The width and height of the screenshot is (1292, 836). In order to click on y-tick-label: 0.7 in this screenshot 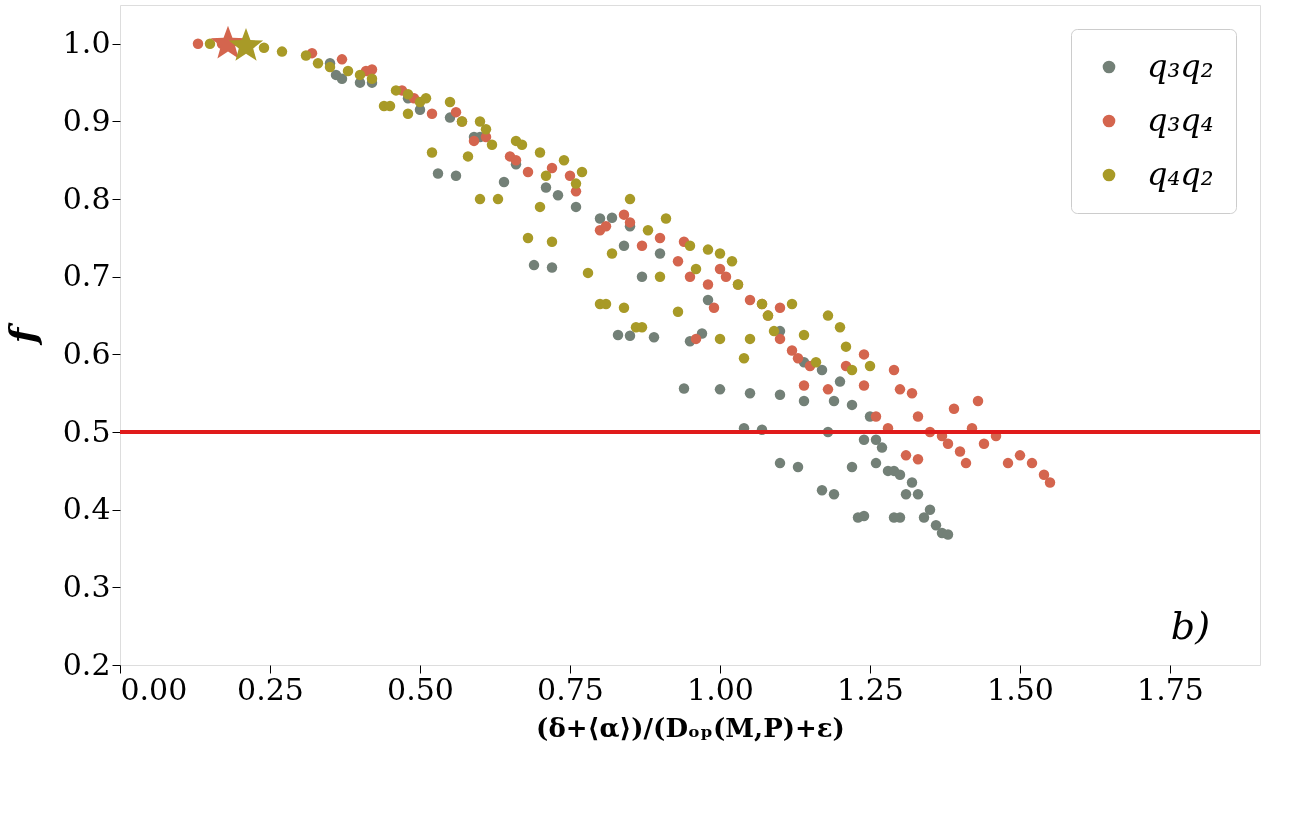, I will do `click(86, 276)`.